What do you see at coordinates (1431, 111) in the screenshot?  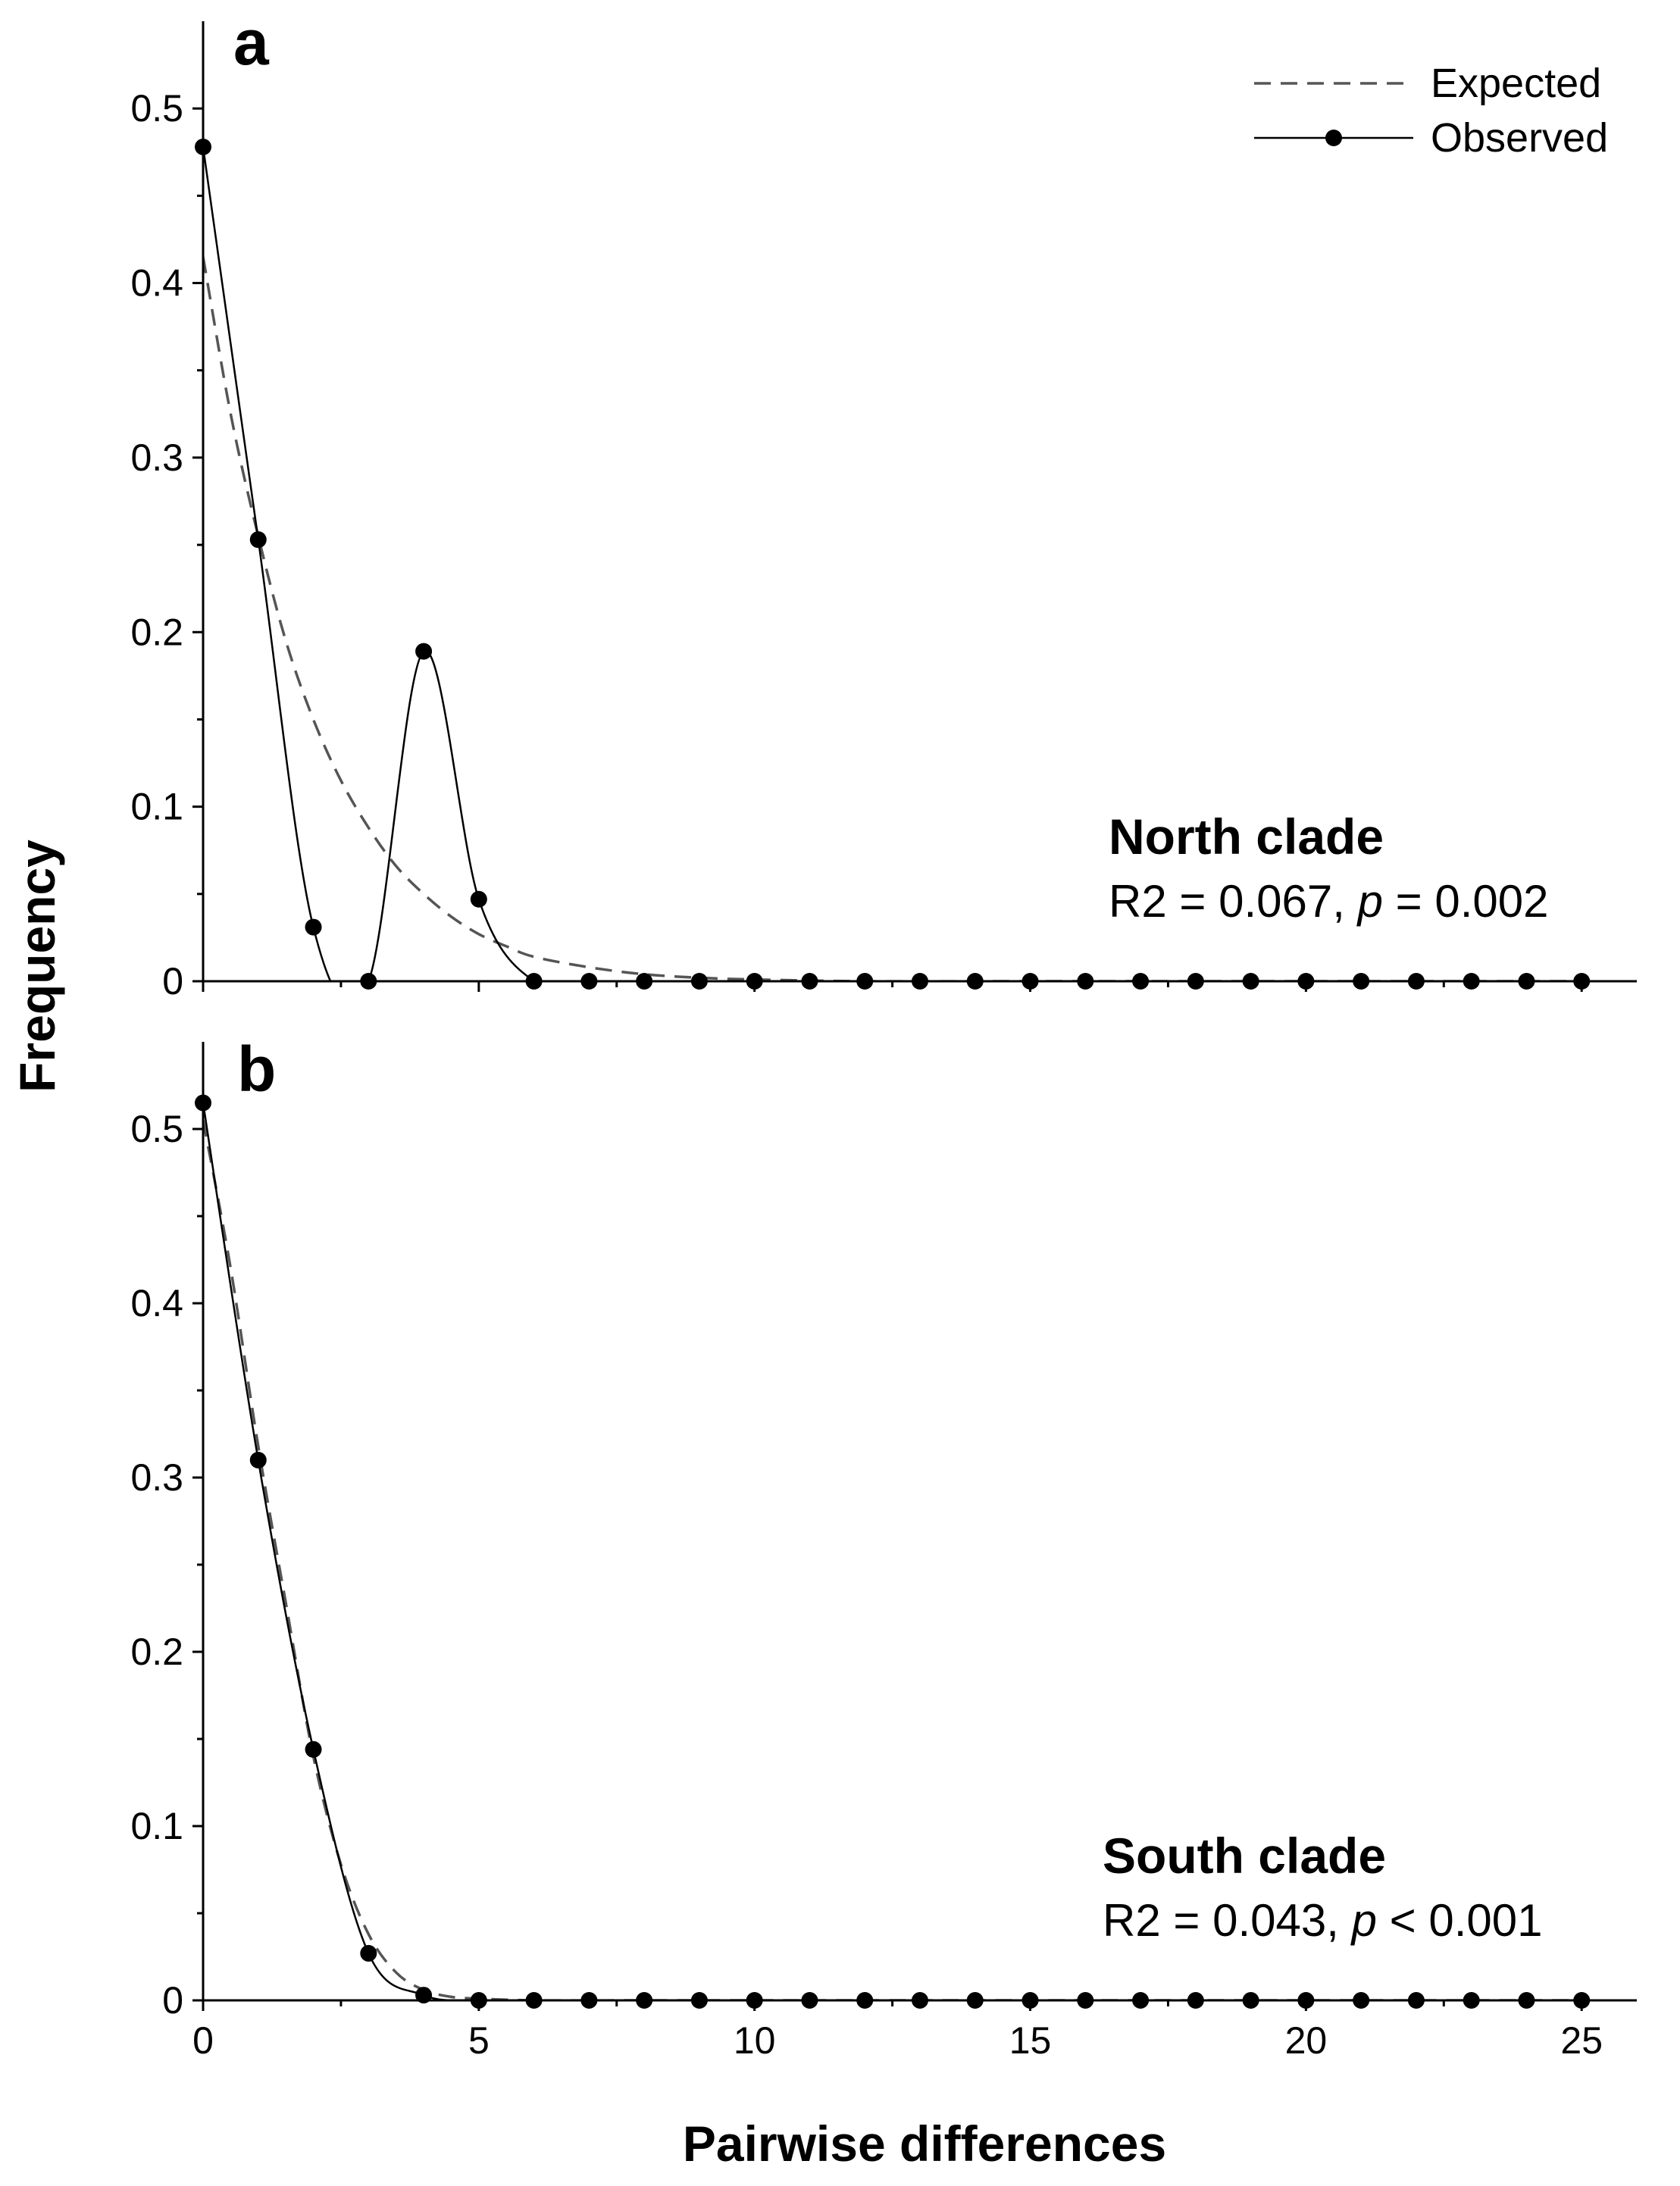 I see `legend: Expected Observed` at bounding box center [1431, 111].